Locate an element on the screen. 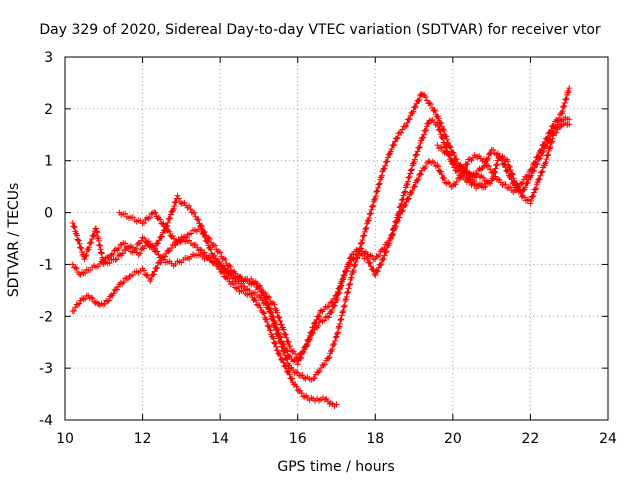 This screenshot has width=640, height=480. x-tick-label: 24 is located at coordinates (608, 439).